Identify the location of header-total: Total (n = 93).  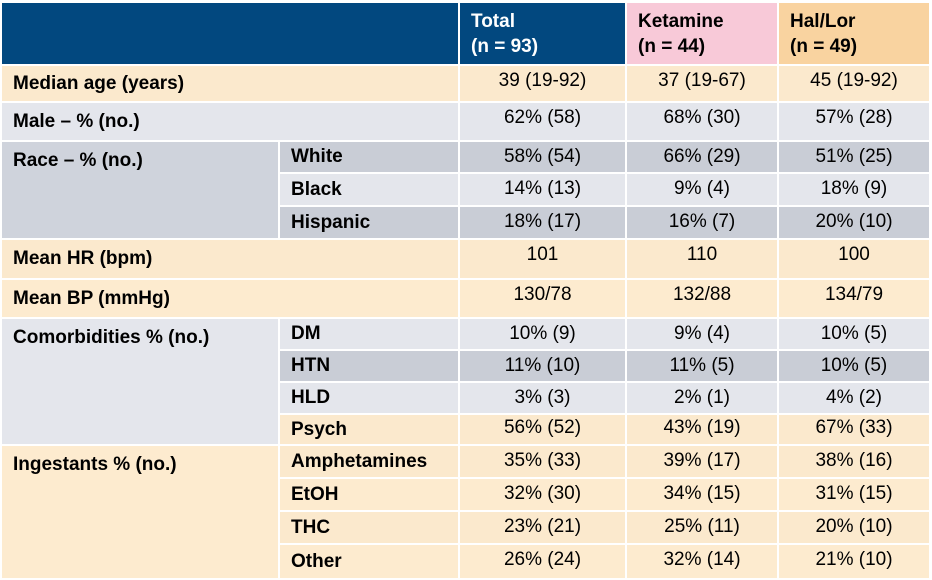
(542, 33).